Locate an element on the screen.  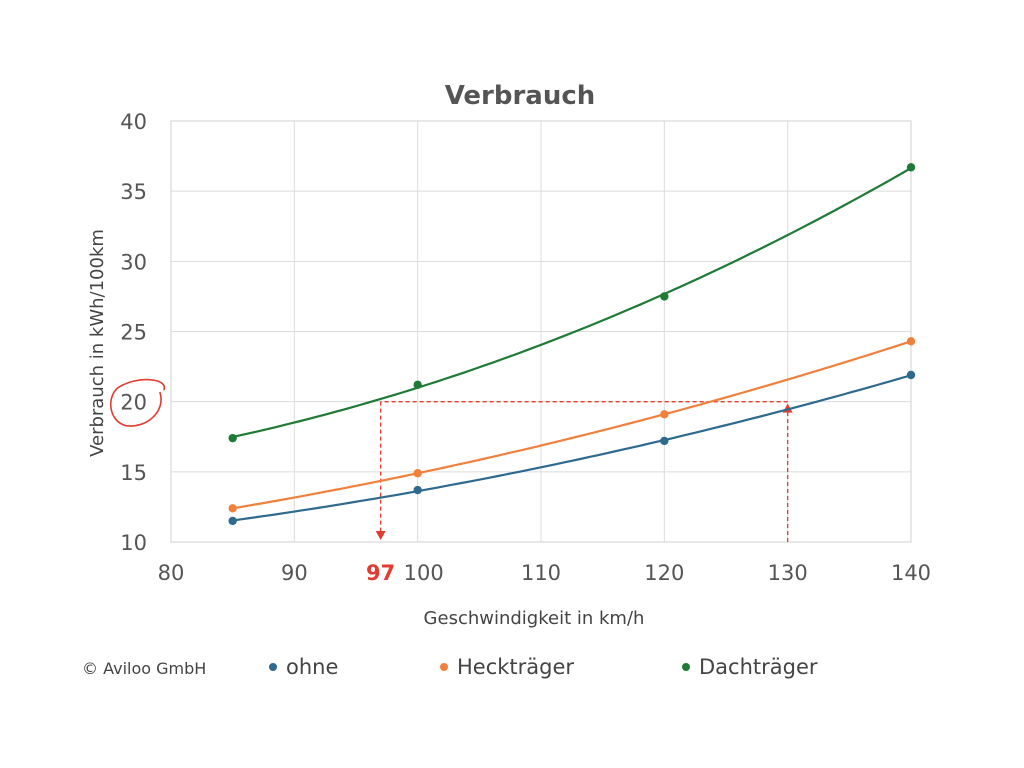
x-tick-label: 90 is located at coordinates (294, 573).